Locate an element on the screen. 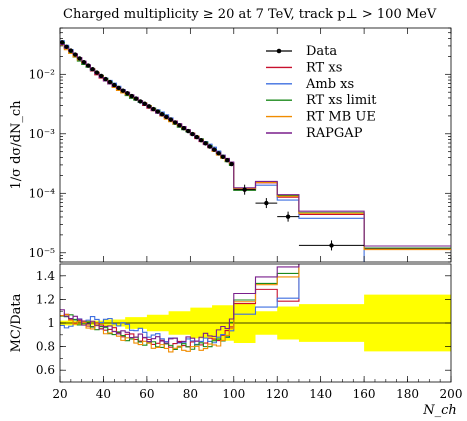  legend-label: RT MB UE is located at coordinates (341, 117).